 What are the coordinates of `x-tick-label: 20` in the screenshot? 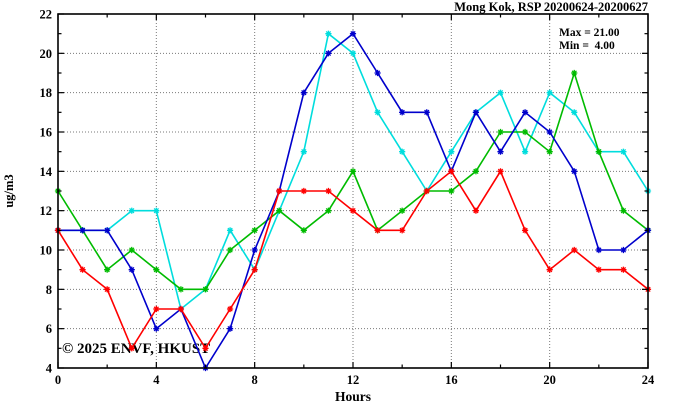 It's located at (549, 380).